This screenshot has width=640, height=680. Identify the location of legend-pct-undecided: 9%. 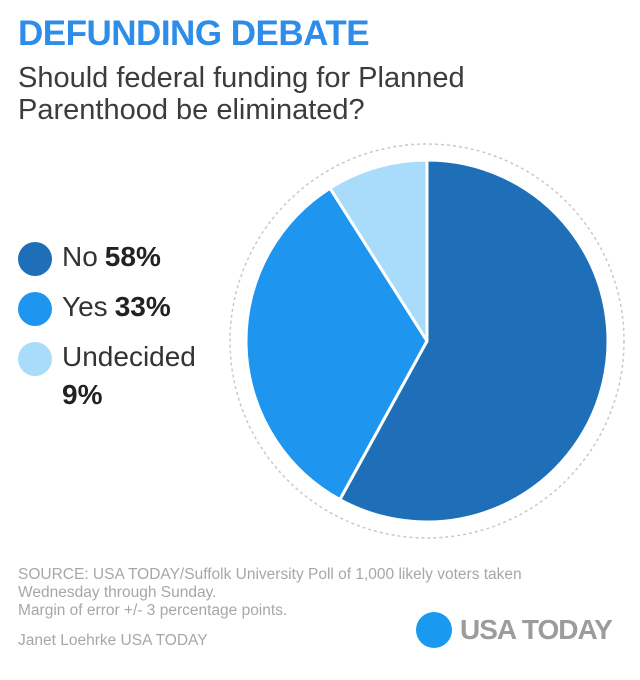
(82, 394).